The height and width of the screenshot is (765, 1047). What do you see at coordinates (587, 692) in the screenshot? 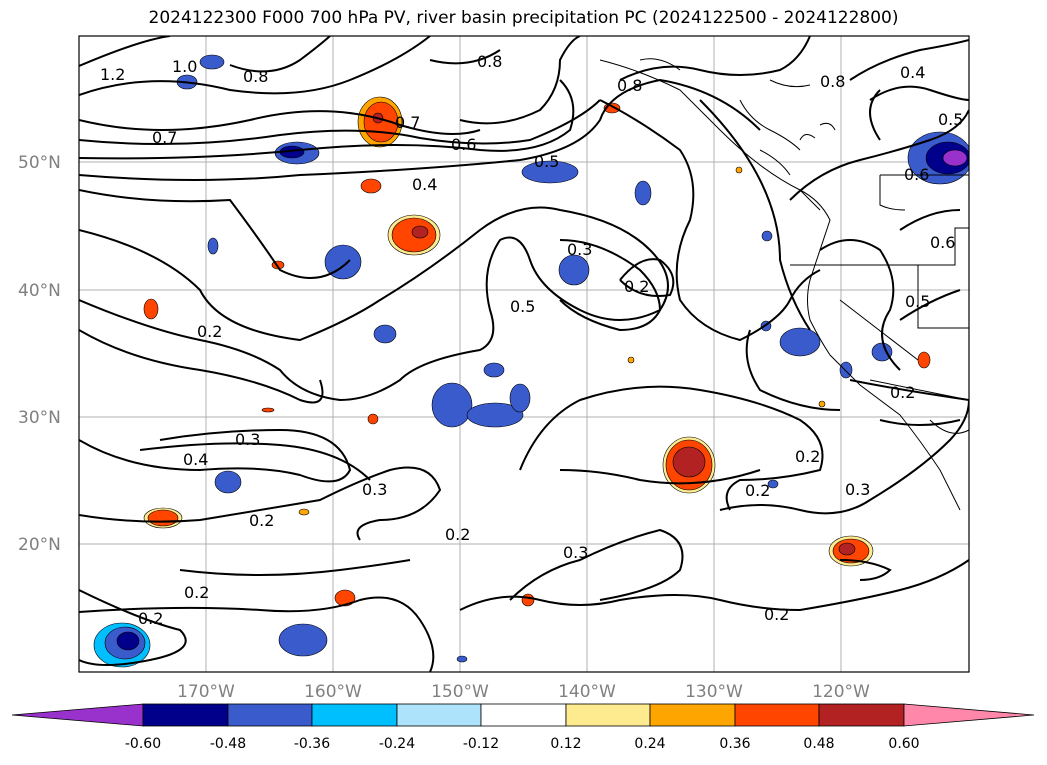
I see `lon-label: 140°W` at bounding box center [587, 692].